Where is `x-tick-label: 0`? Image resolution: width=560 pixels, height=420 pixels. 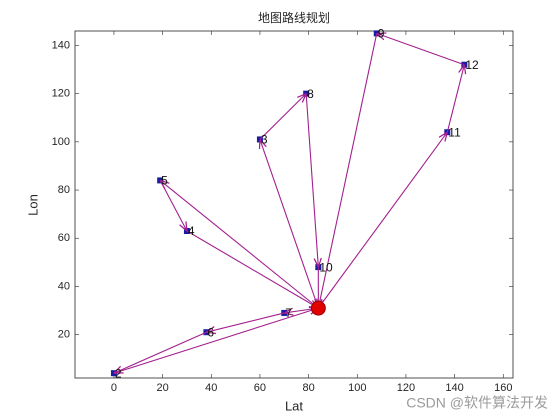 x-tick-label: 0 is located at coordinates (114, 388).